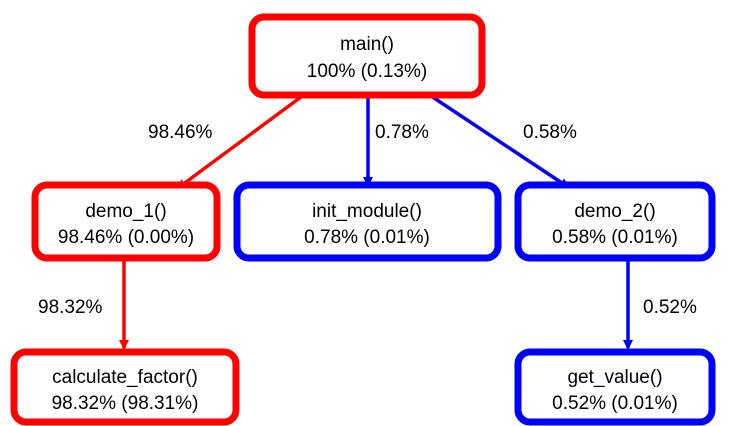 The height and width of the screenshot is (426, 736). I want to click on edge-main-demo_1: 98.46%, so click(227, 141).